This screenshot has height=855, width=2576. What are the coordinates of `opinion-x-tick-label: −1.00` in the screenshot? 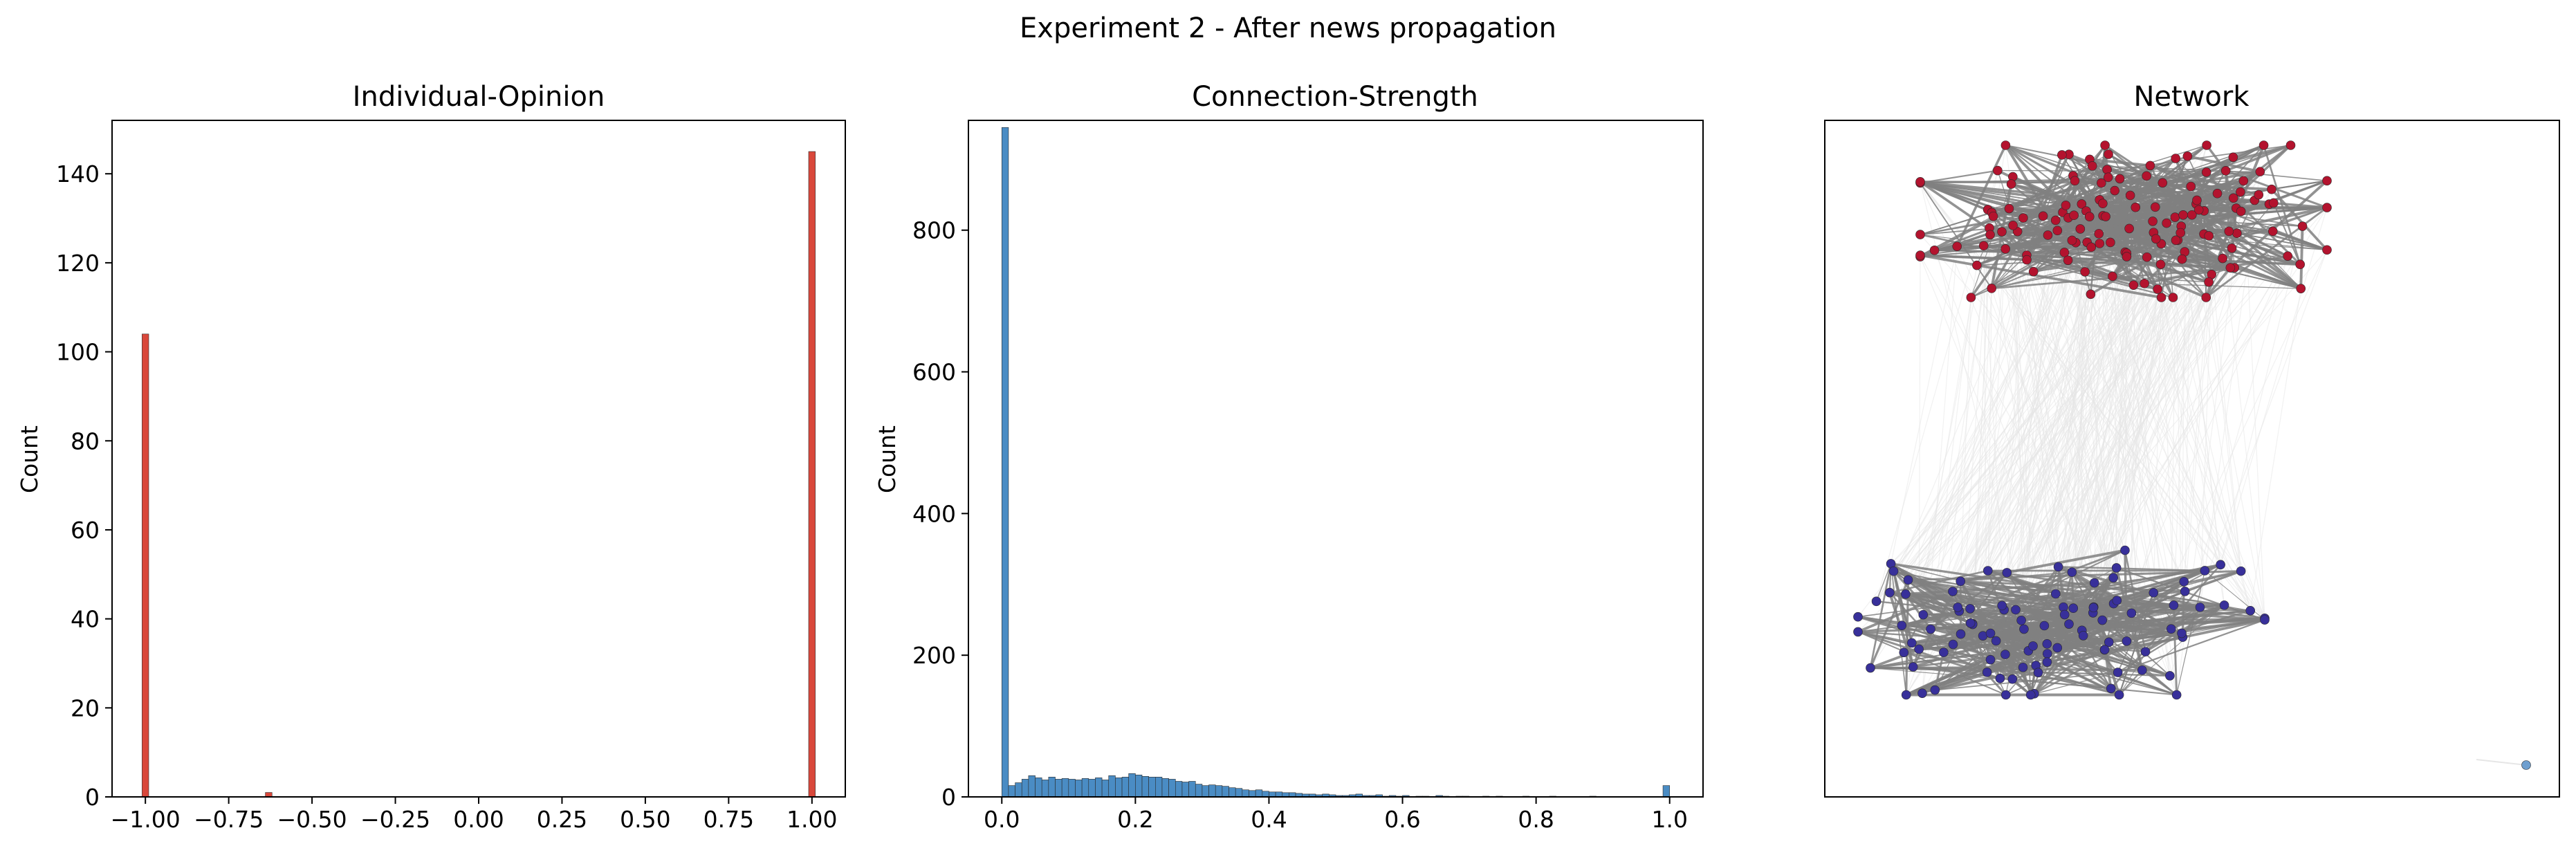 It's located at (146, 820).